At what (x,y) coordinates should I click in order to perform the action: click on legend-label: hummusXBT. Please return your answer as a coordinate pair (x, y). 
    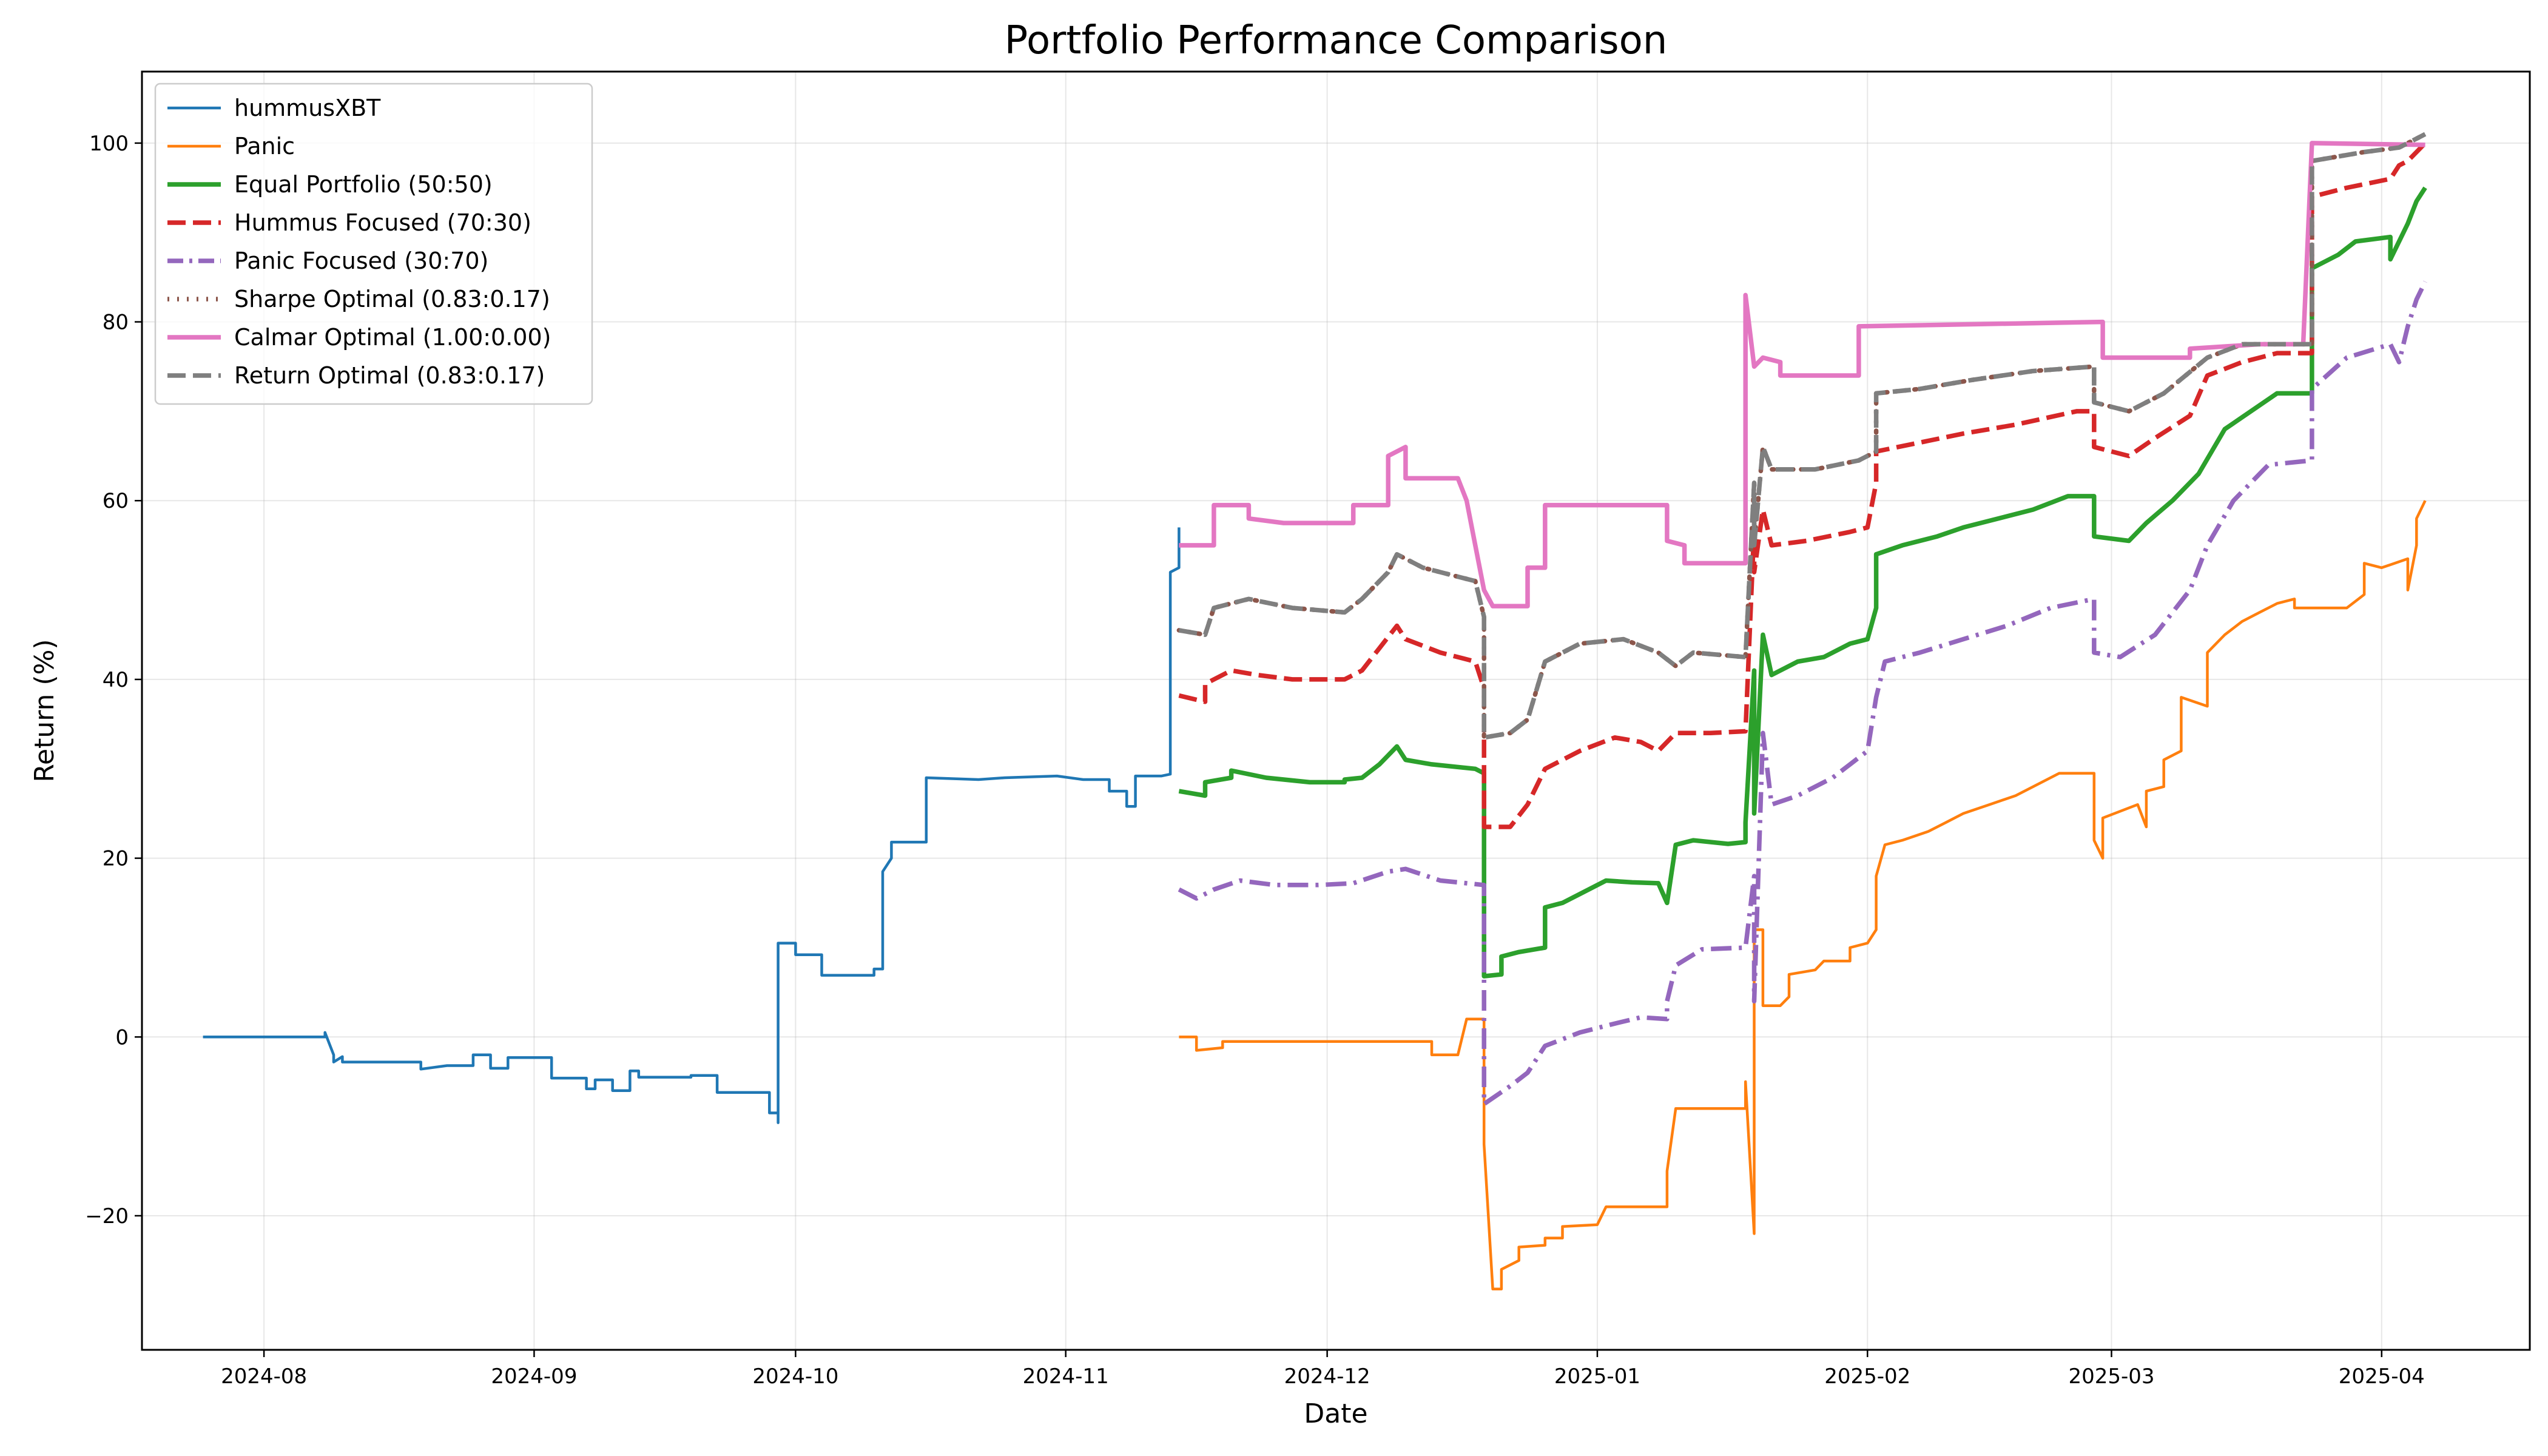
    Looking at the image, I should click on (307, 108).